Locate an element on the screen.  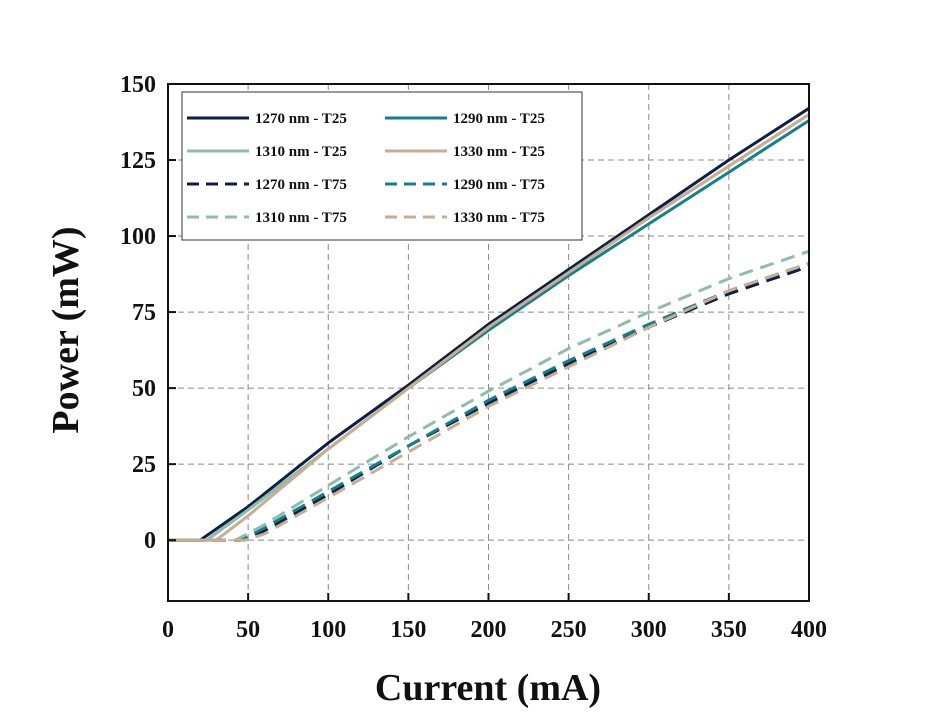
x-tick-label: 250 is located at coordinates (569, 630).